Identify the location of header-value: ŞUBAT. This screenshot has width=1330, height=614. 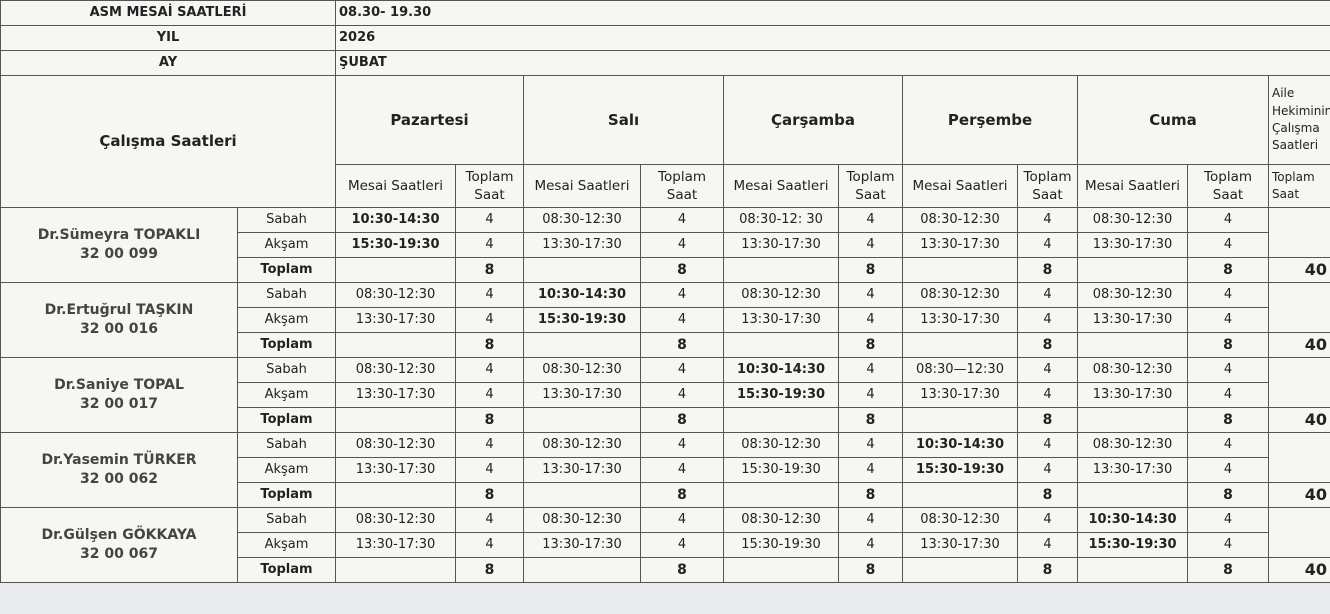
(832, 63).